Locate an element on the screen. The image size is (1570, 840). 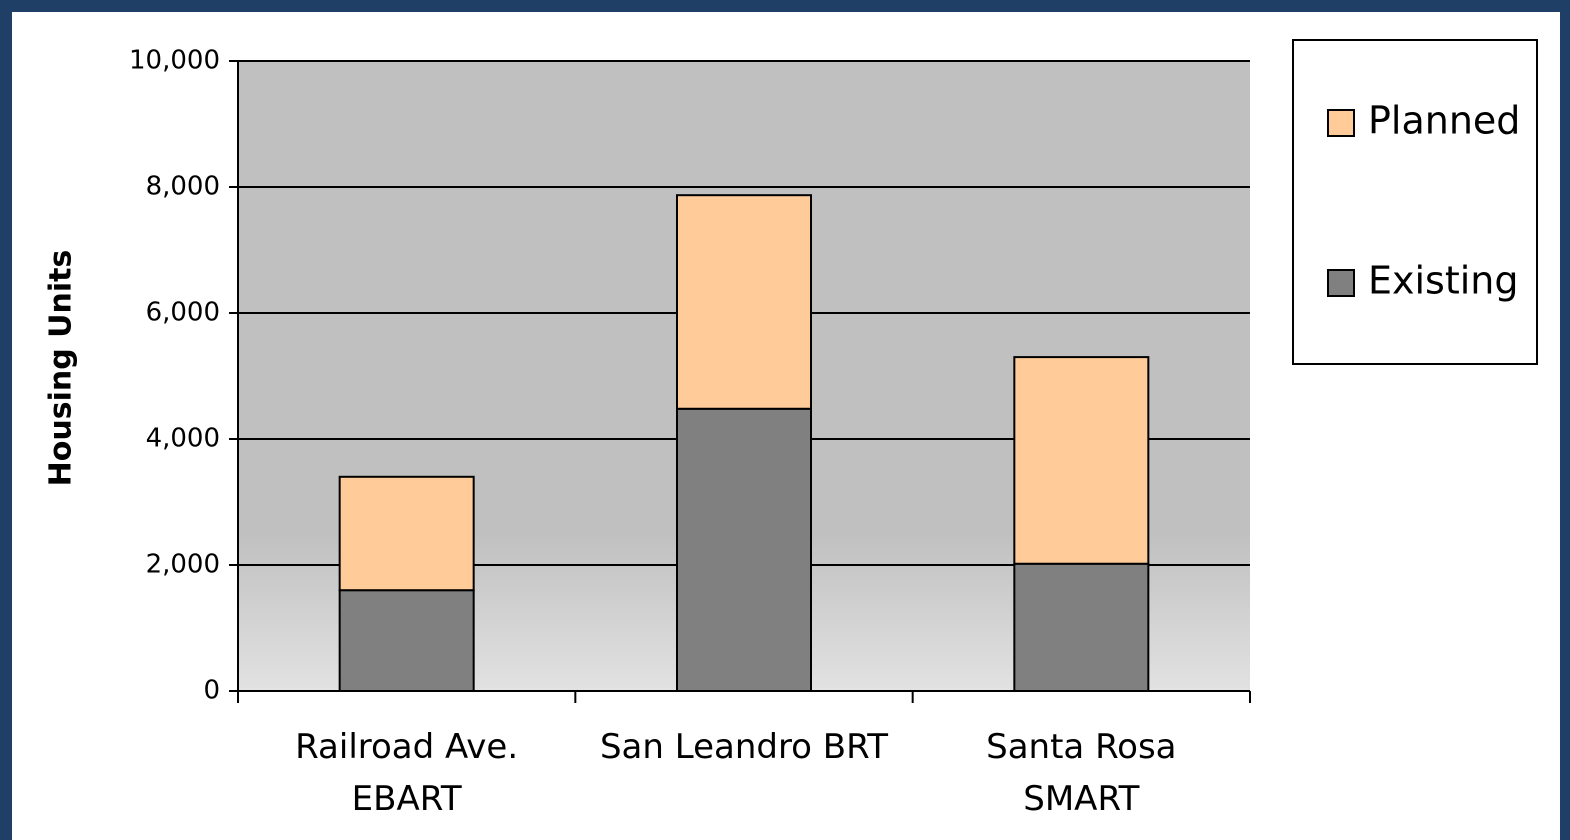
x-tick-label-line: San Leandro BRT is located at coordinates (744, 747).